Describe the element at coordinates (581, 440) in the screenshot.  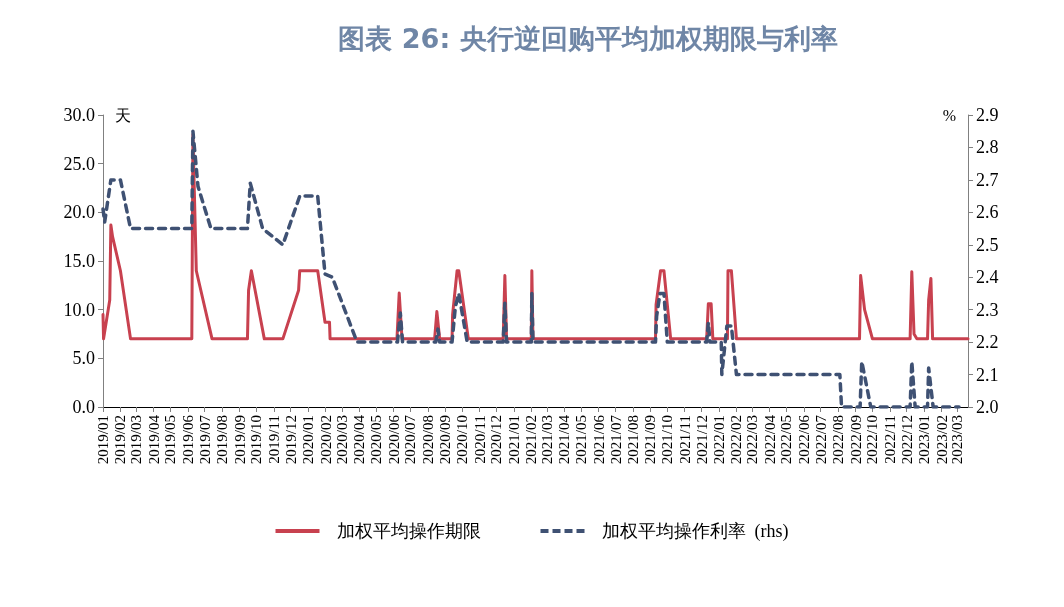
I see `x-tick-label: 2021/05` at that location.